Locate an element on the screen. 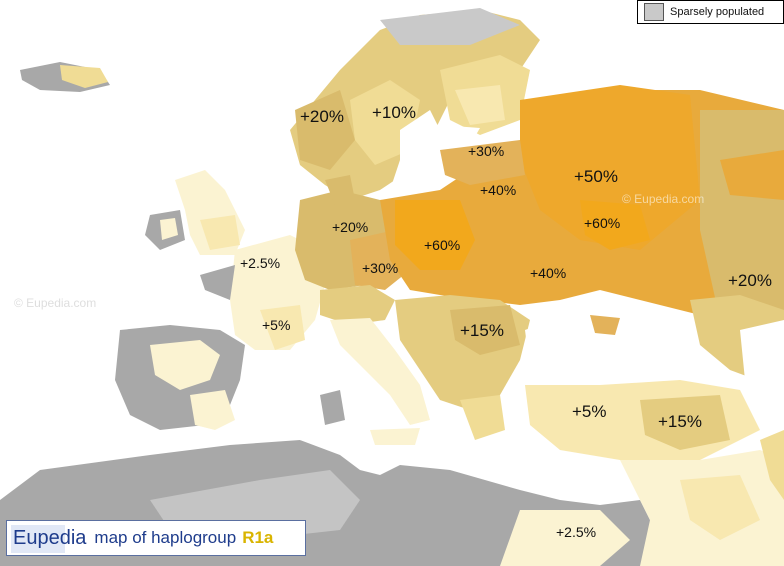 Image resolution: width=784 pixels, height=566 pixels. label-ukraine-north-60: +60% is located at coordinates (602, 223).